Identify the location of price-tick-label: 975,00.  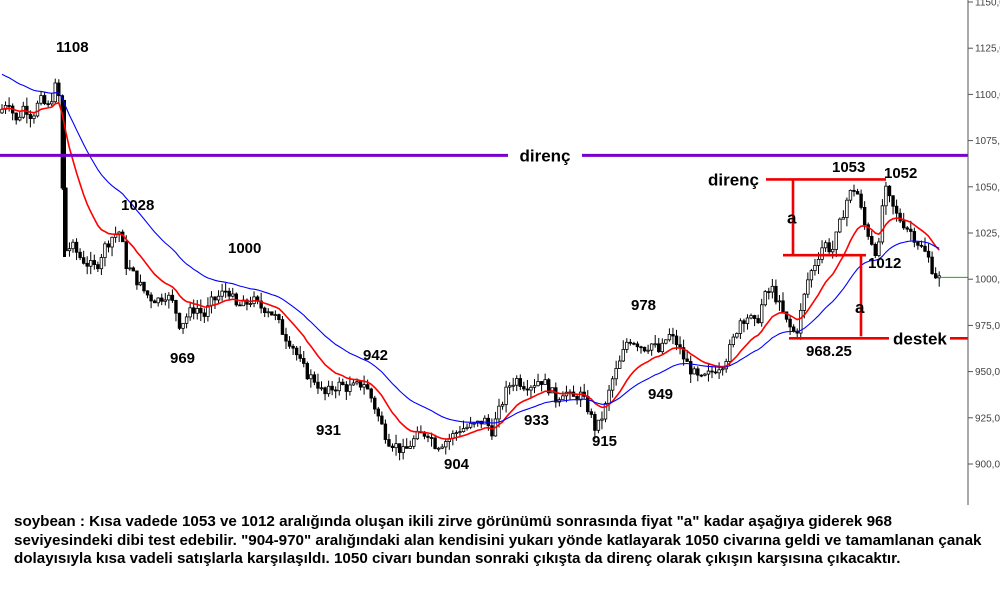
(987, 326).